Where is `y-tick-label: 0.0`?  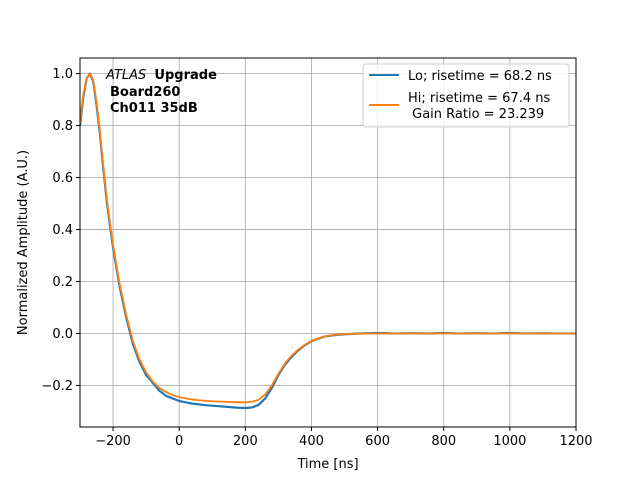
y-tick-label: 0.0 is located at coordinates (62, 334).